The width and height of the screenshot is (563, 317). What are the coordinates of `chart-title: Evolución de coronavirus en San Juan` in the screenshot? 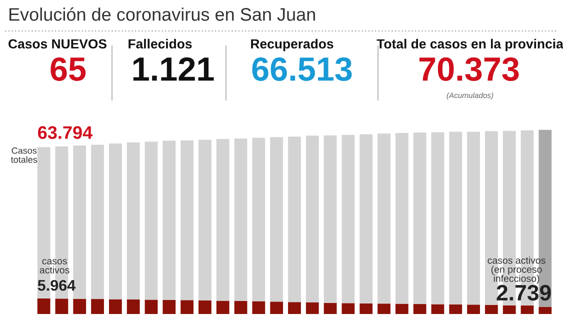 It's located at (162, 14).